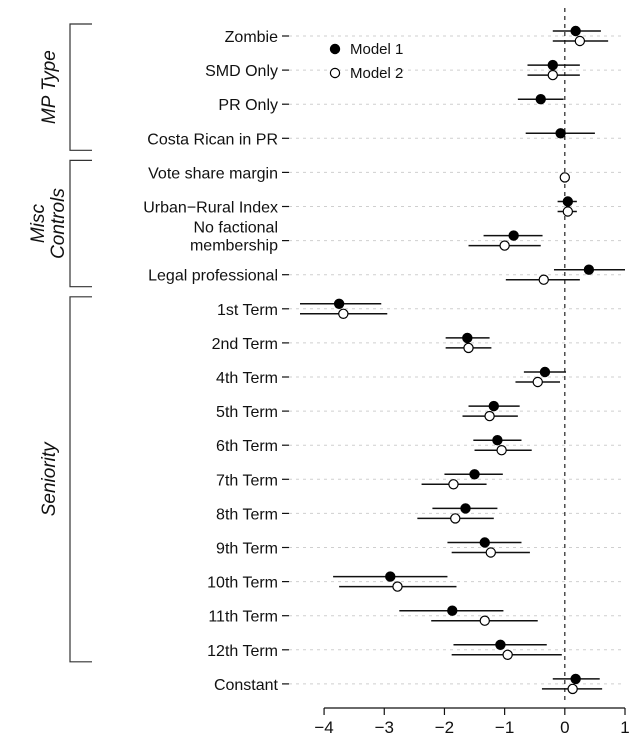 The image size is (632, 744). Describe the element at coordinates (210, 208) in the screenshot. I see `category-label-urban-rural-index: Urban−Rural Index` at that location.